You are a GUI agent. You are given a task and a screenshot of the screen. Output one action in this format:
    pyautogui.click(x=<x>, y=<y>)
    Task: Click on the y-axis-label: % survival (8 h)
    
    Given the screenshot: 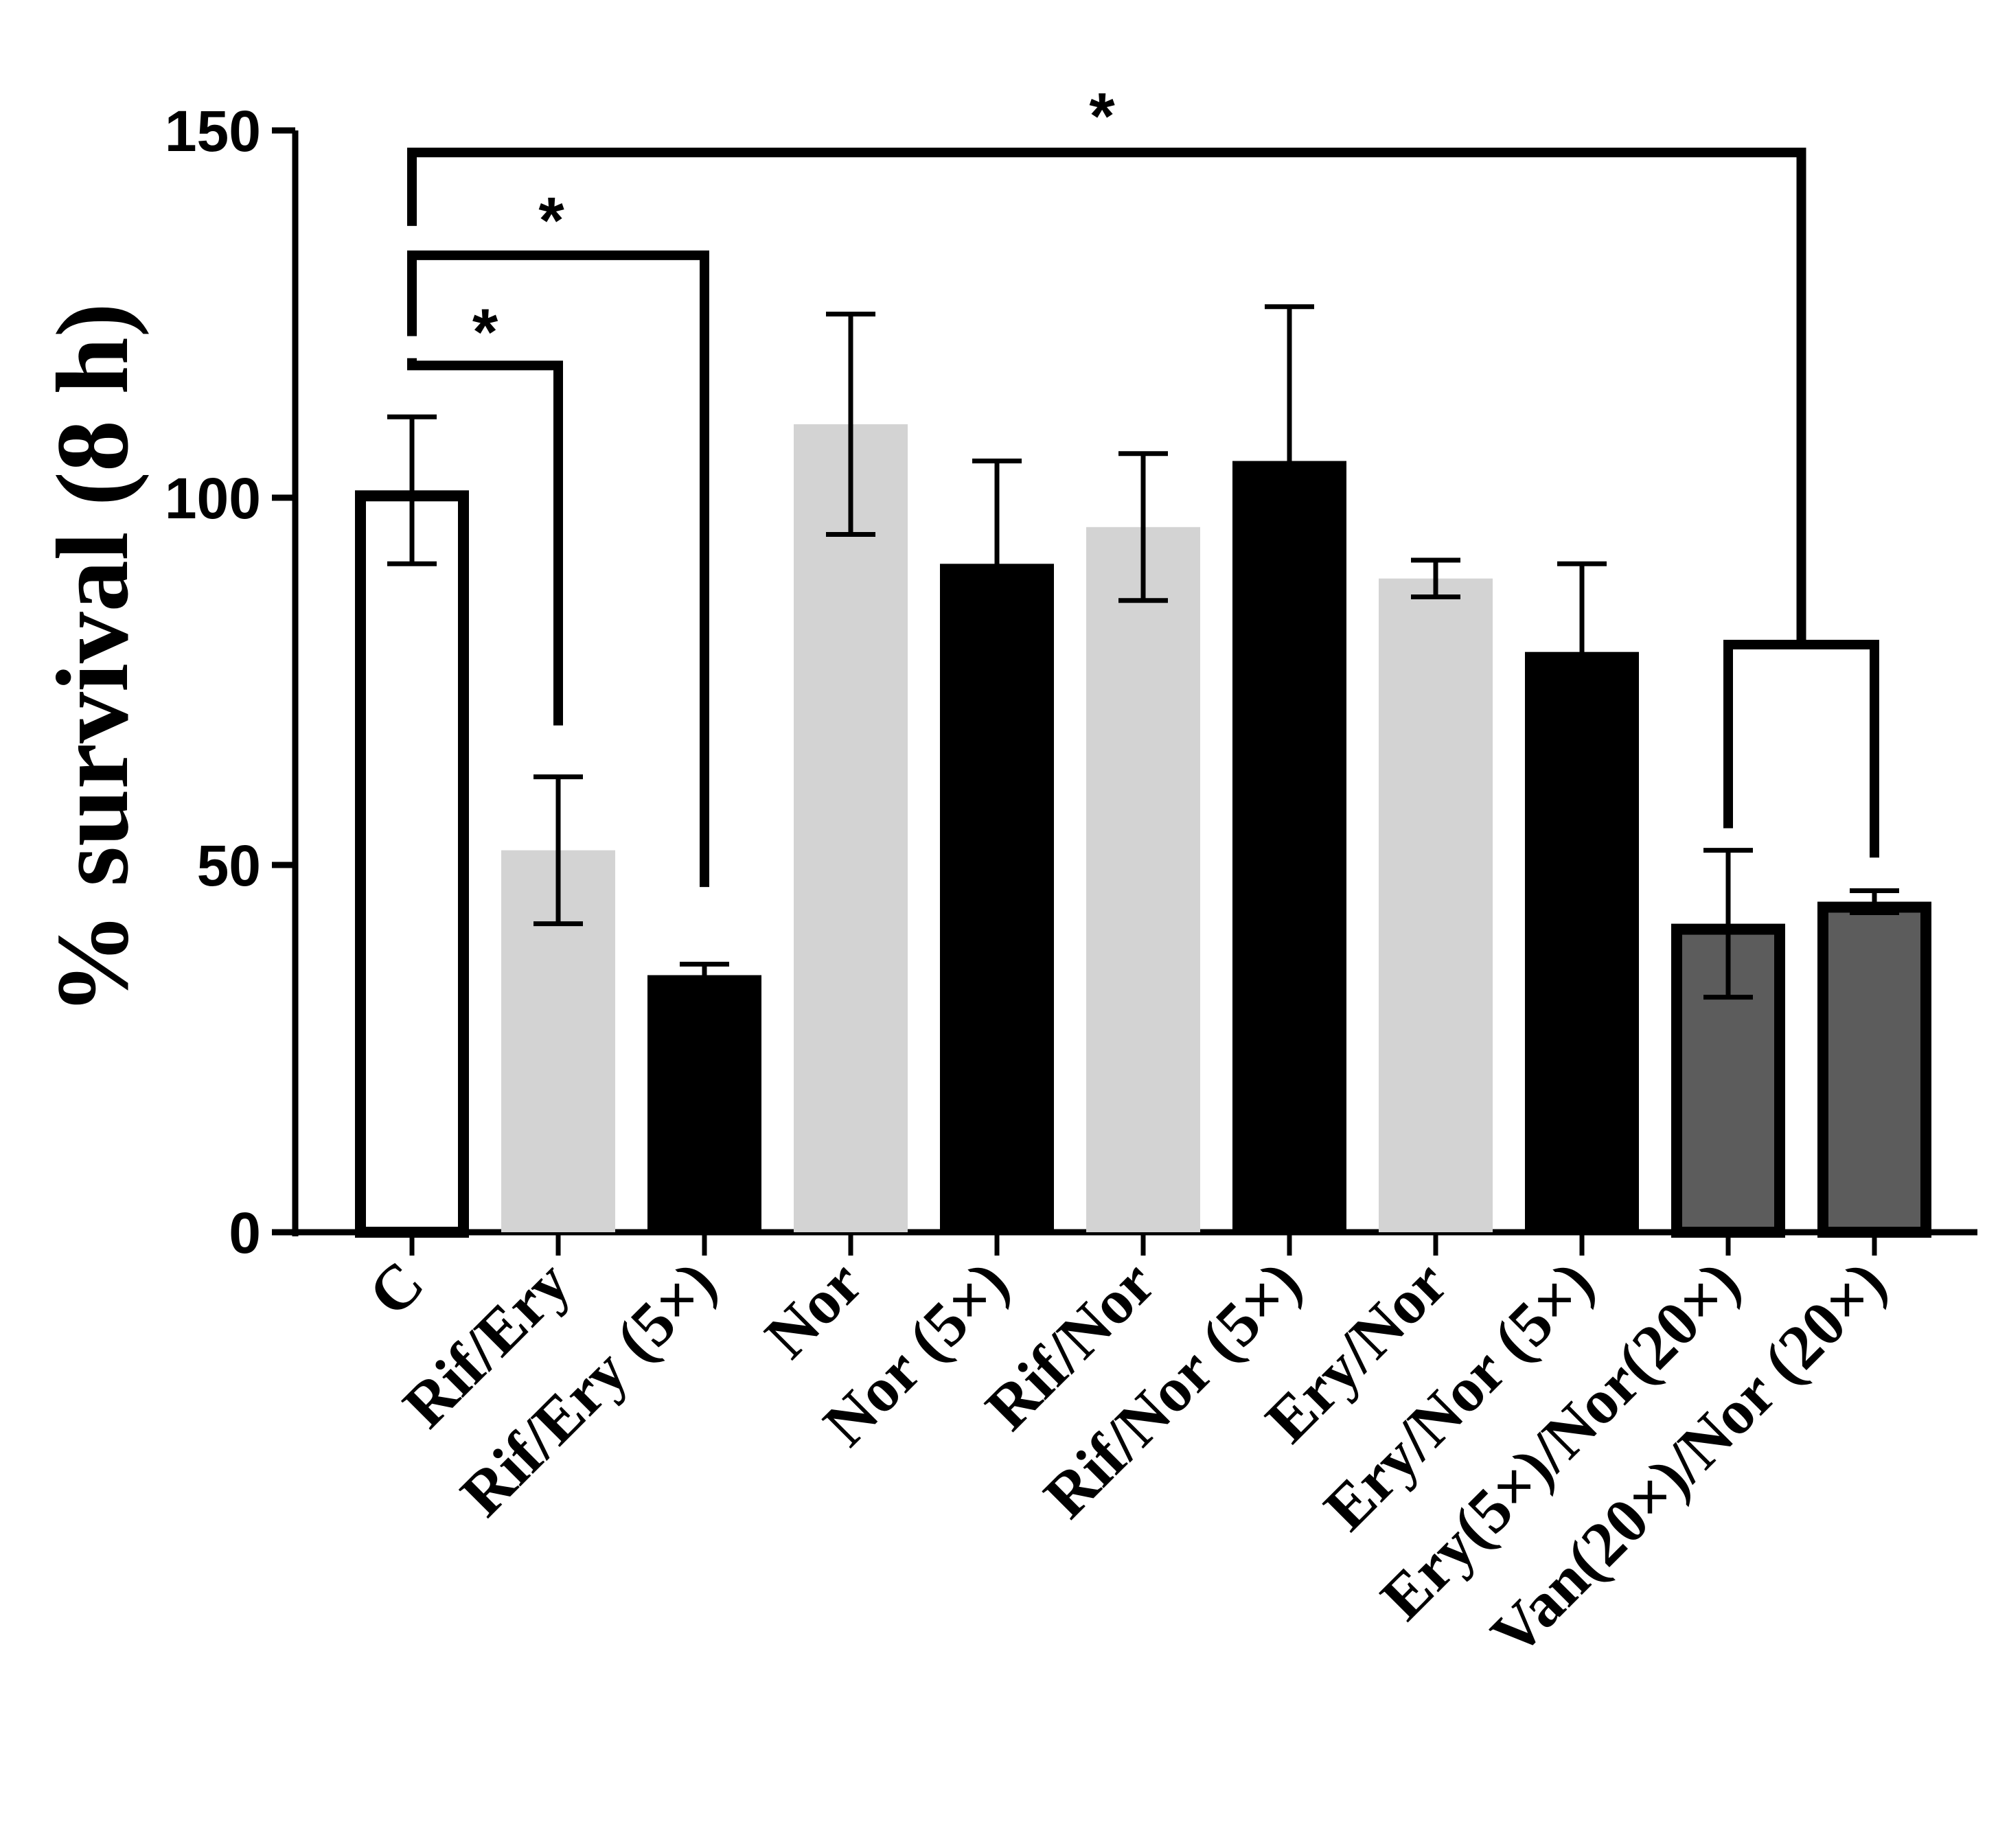 What is the action you would take?
    pyautogui.click(x=93, y=659)
    